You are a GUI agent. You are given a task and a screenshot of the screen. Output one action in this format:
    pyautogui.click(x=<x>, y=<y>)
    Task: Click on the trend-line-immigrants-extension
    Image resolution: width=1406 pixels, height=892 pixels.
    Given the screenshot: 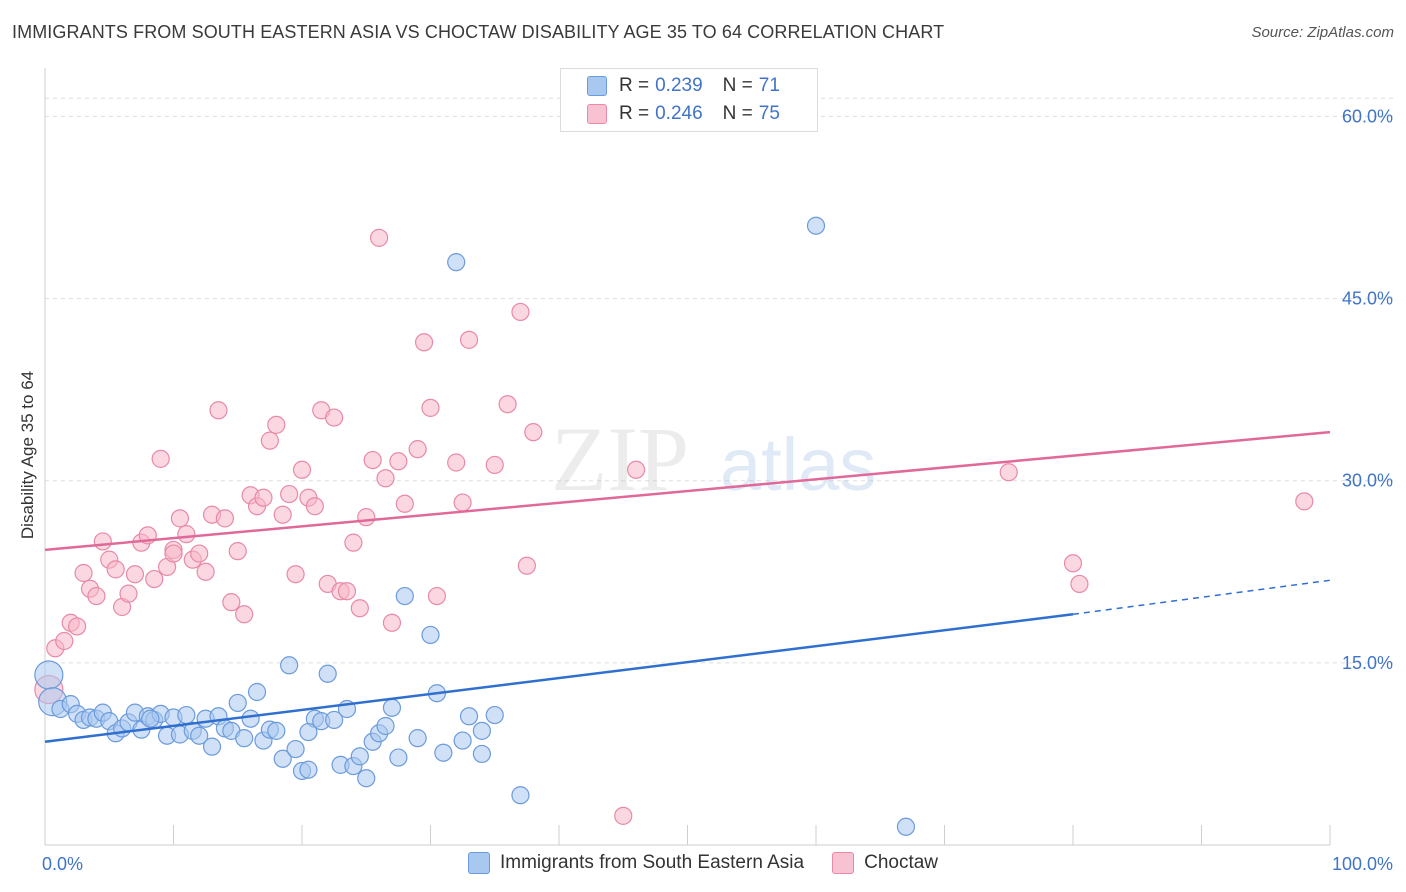 What is the action you would take?
    pyautogui.click(x=1201, y=597)
    